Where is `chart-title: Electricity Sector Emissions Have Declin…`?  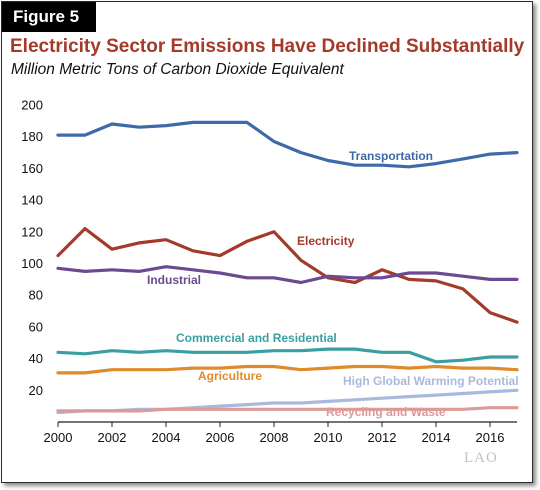 chart-title: Electricity Sector Emissions Have Declin… is located at coordinates (267, 46).